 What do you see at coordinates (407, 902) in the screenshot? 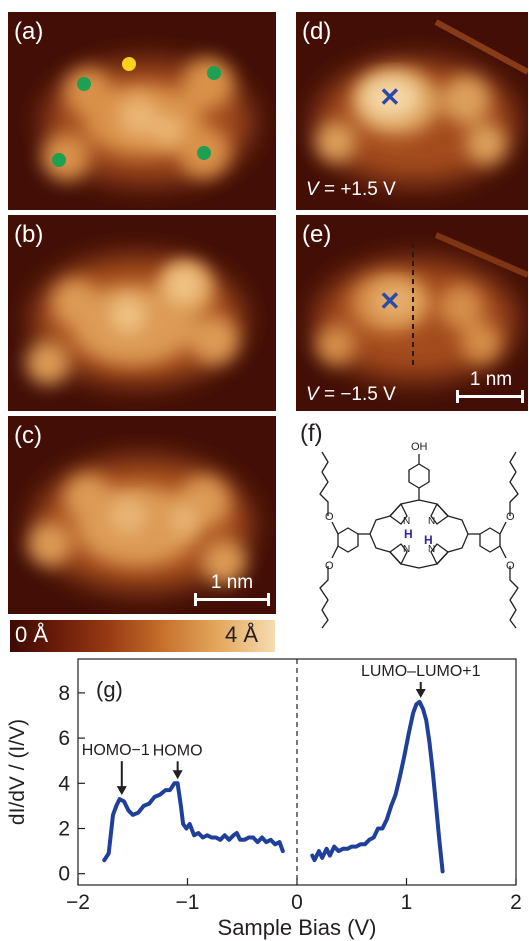
I see `x-tick-label: 1` at bounding box center [407, 902].